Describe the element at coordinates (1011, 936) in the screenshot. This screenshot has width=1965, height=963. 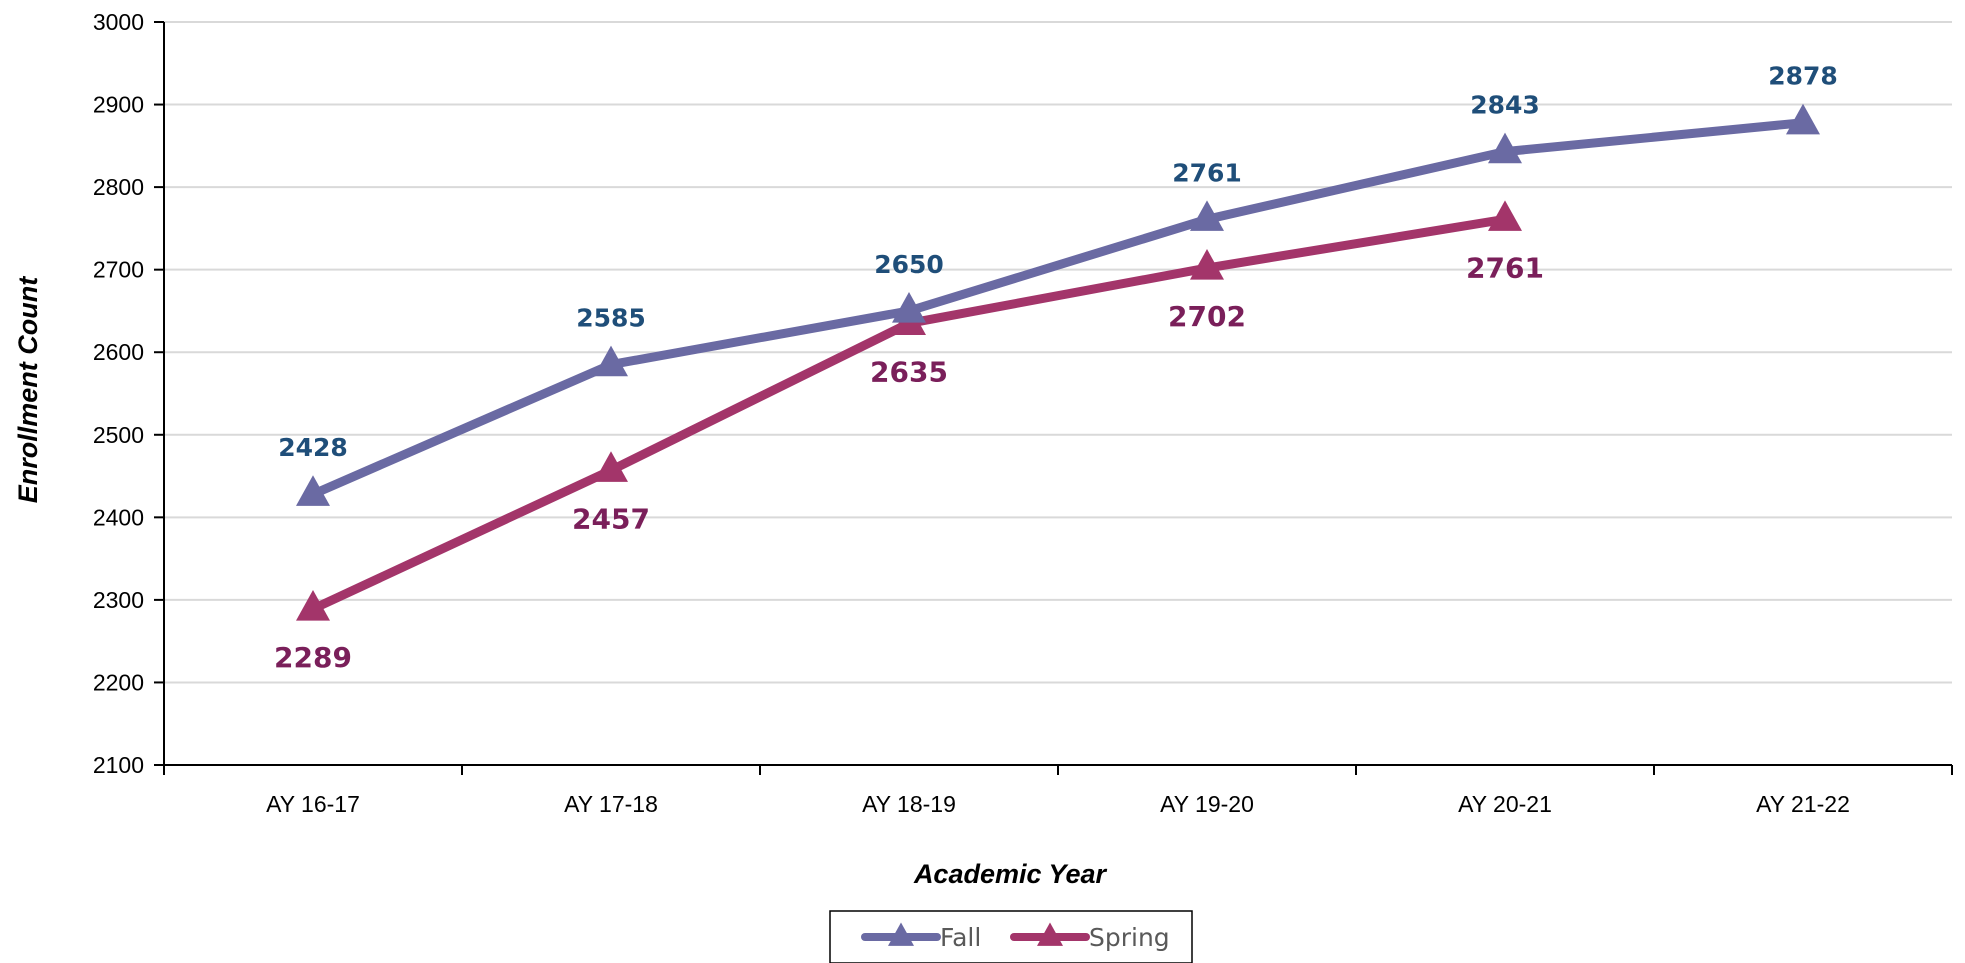
I see `legend: Fall Spring` at that location.